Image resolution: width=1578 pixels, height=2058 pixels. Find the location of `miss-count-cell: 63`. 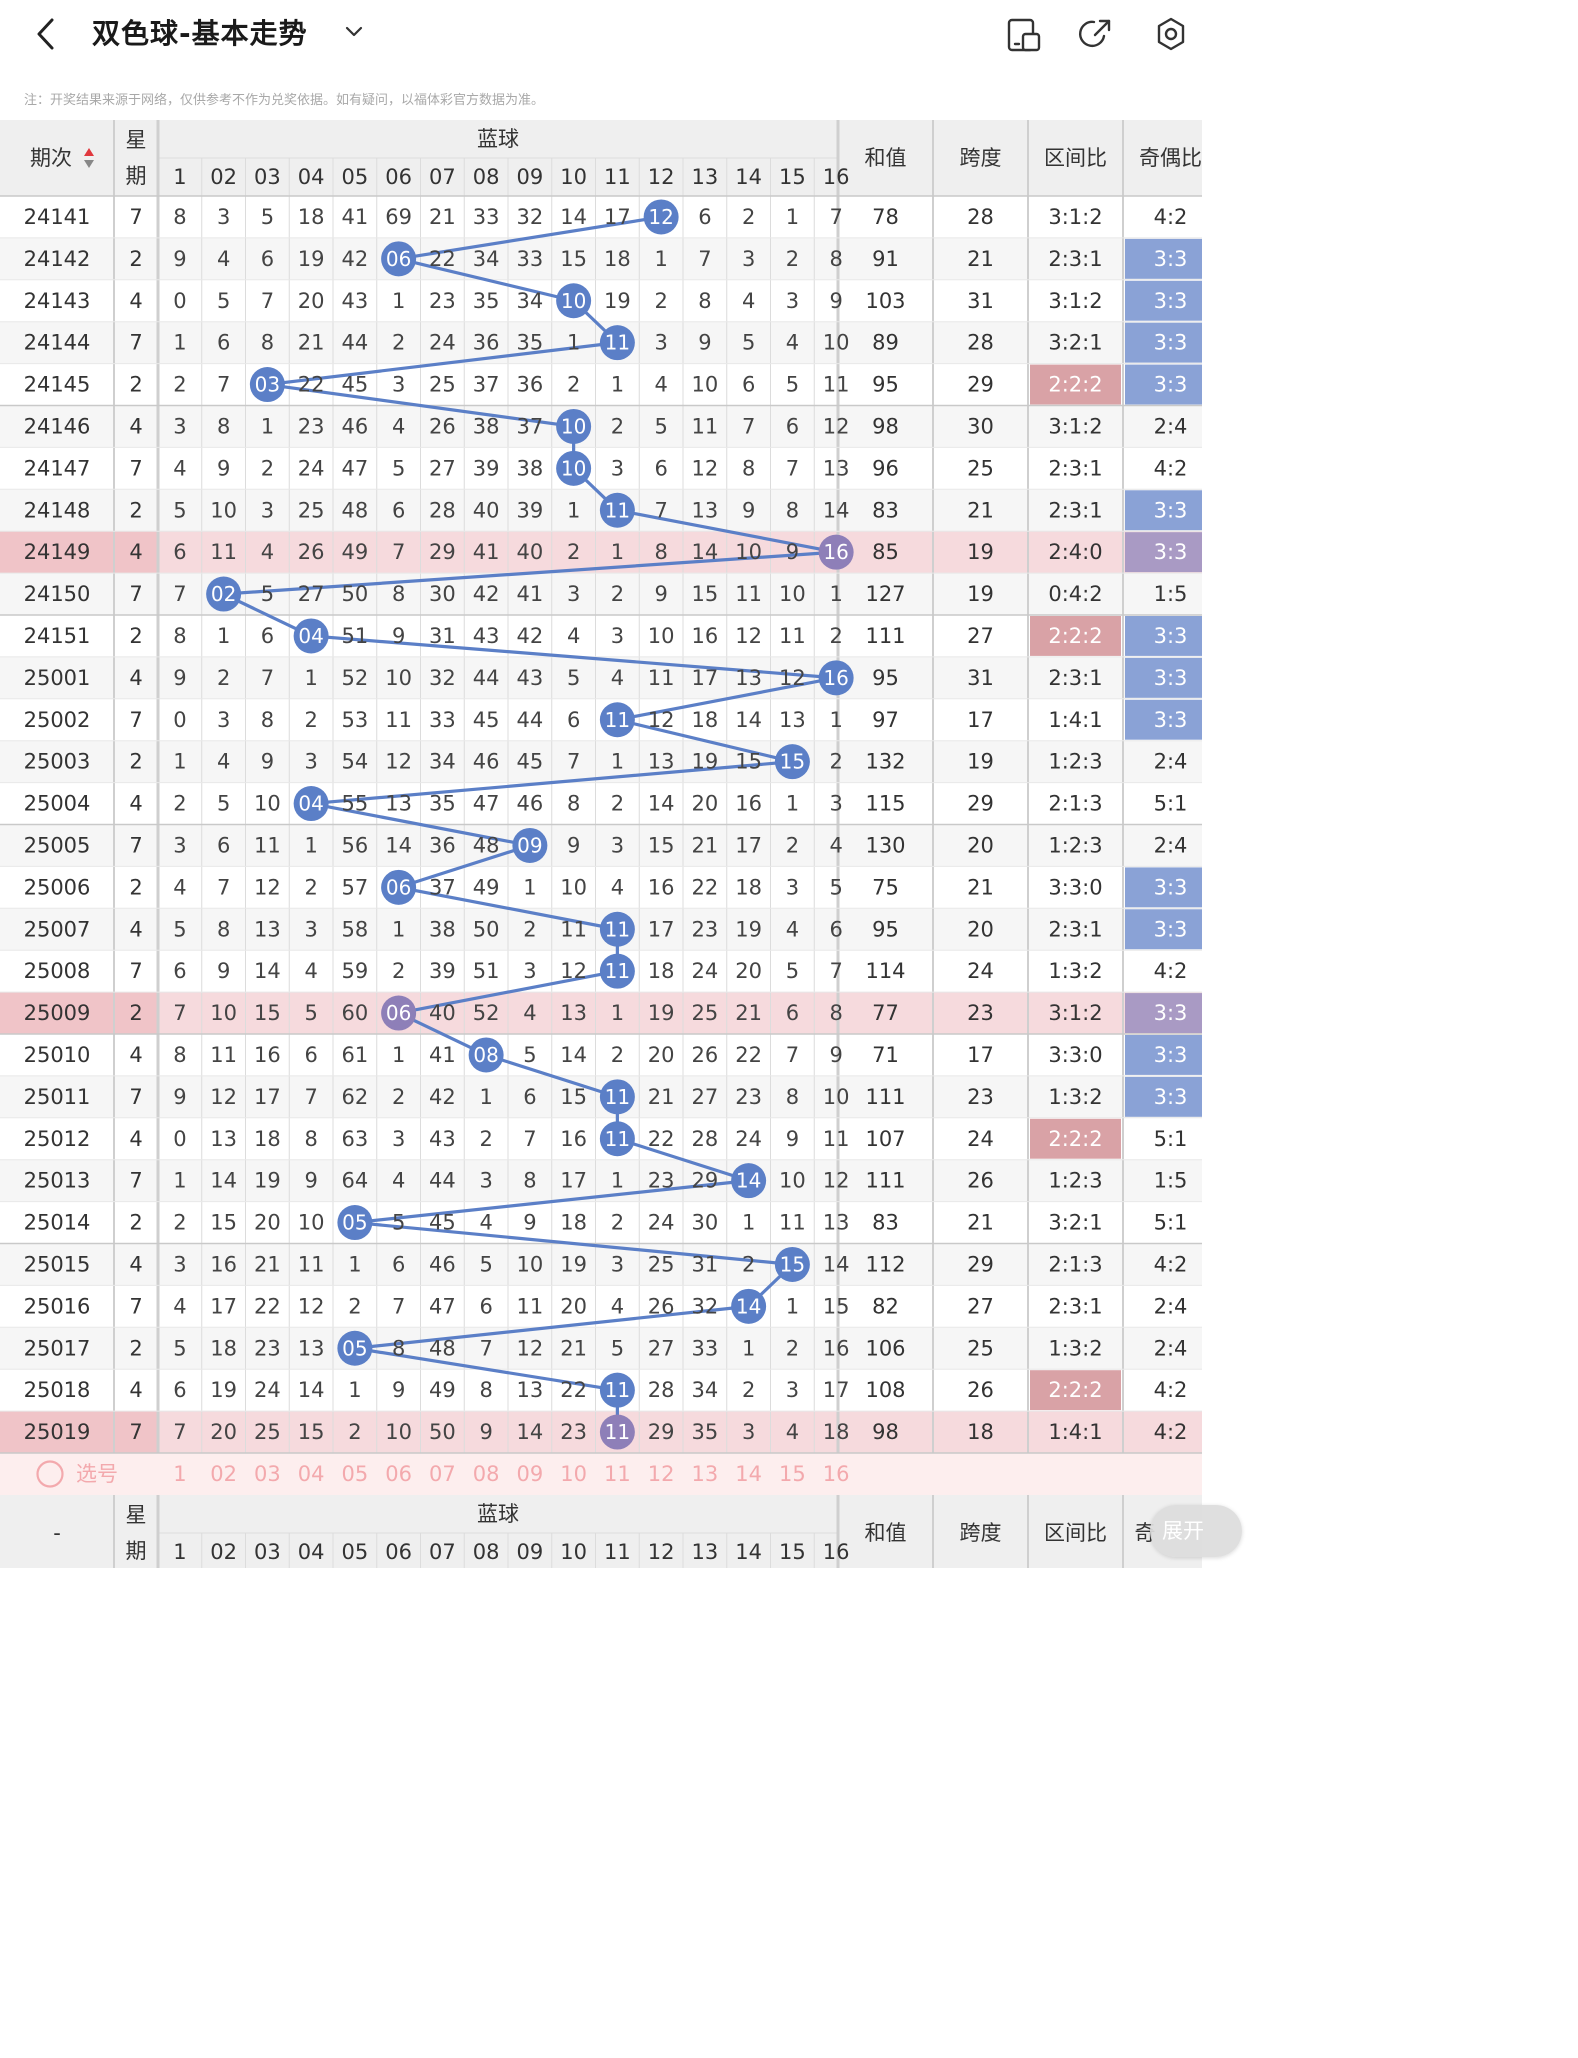

miss-count-cell: 63 is located at coordinates (355, 1139).